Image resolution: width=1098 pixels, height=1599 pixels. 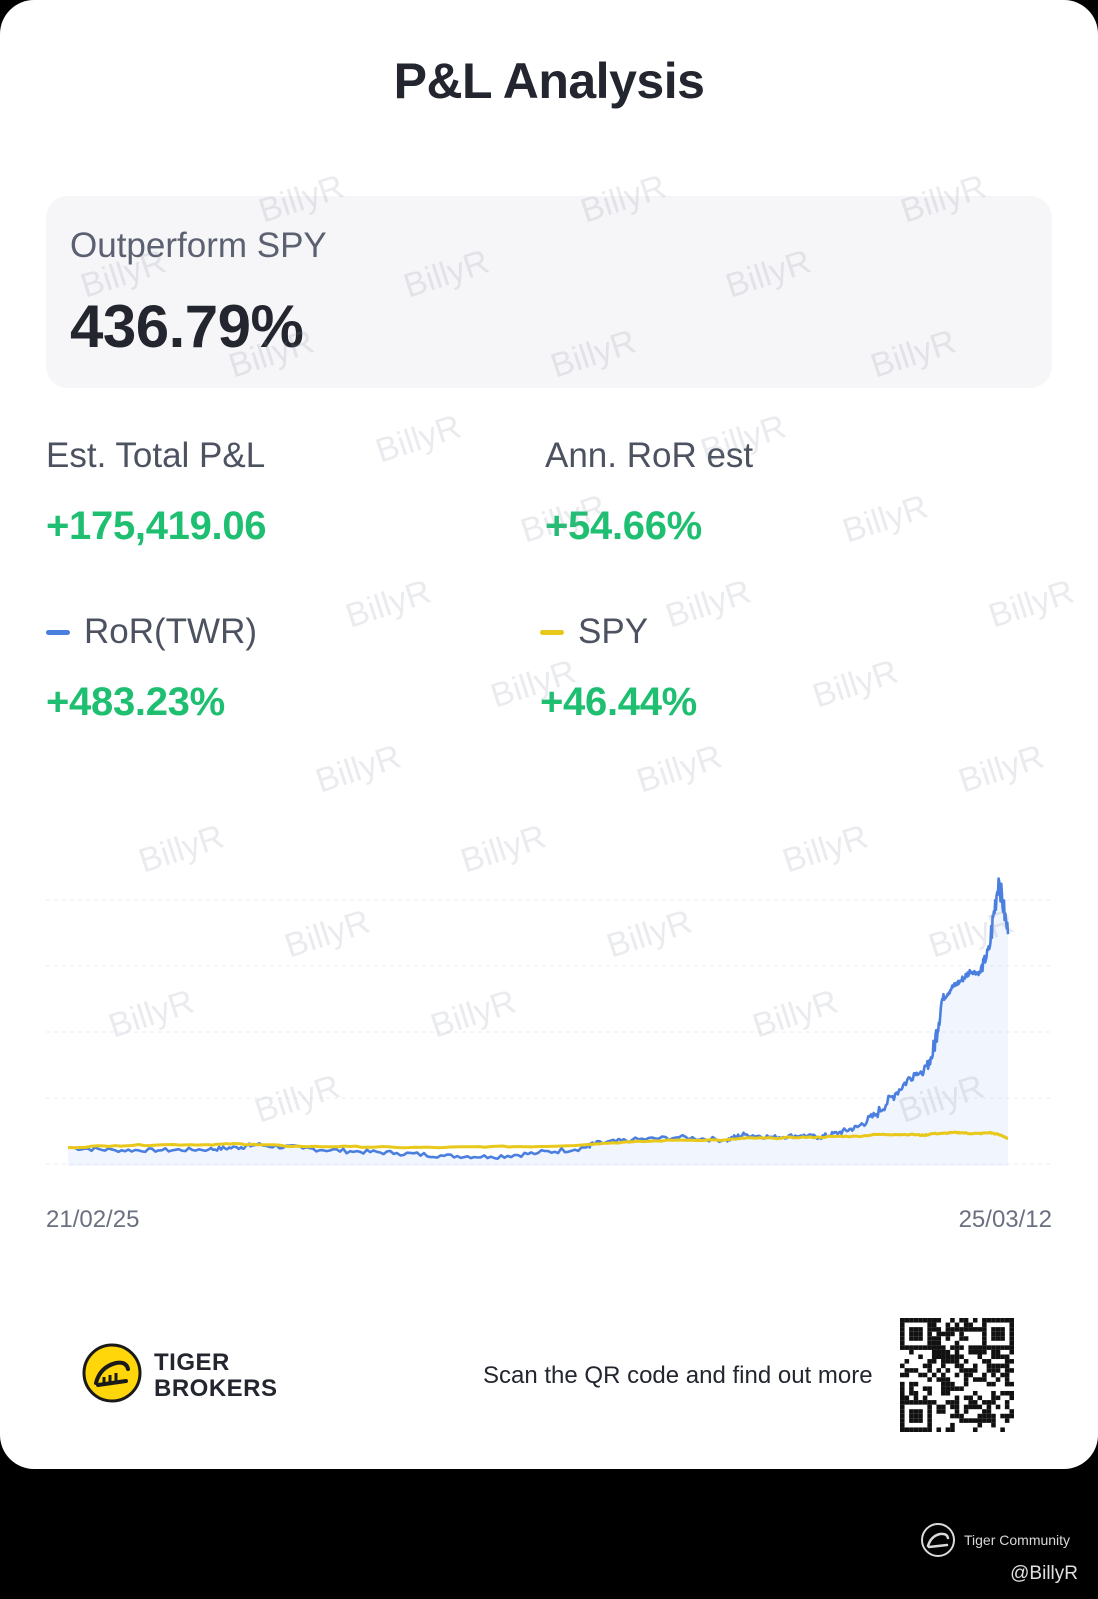 What do you see at coordinates (1017, 1540) in the screenshot?
I see `community-text: Tiger Community` at bounding box center [1017, 1540].